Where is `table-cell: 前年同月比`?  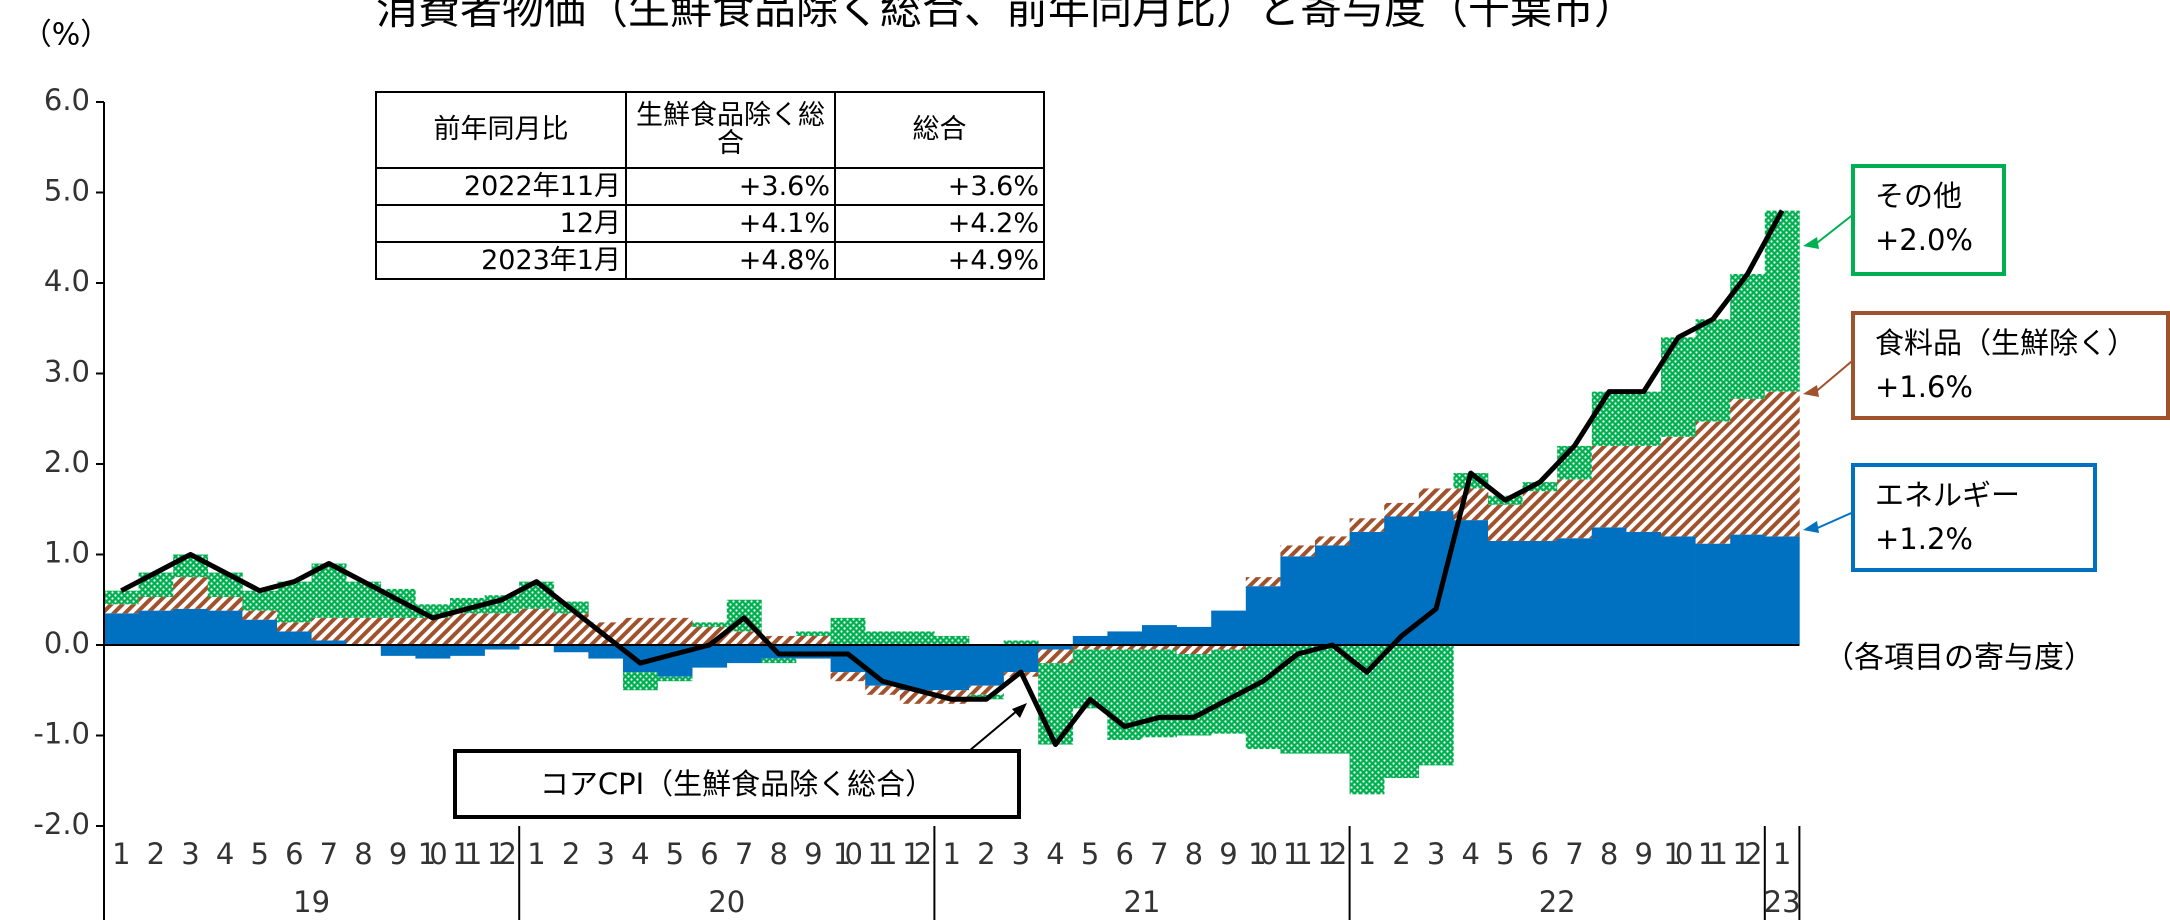 table-cell: 前年同月比 is located at coordinates (501, 130).